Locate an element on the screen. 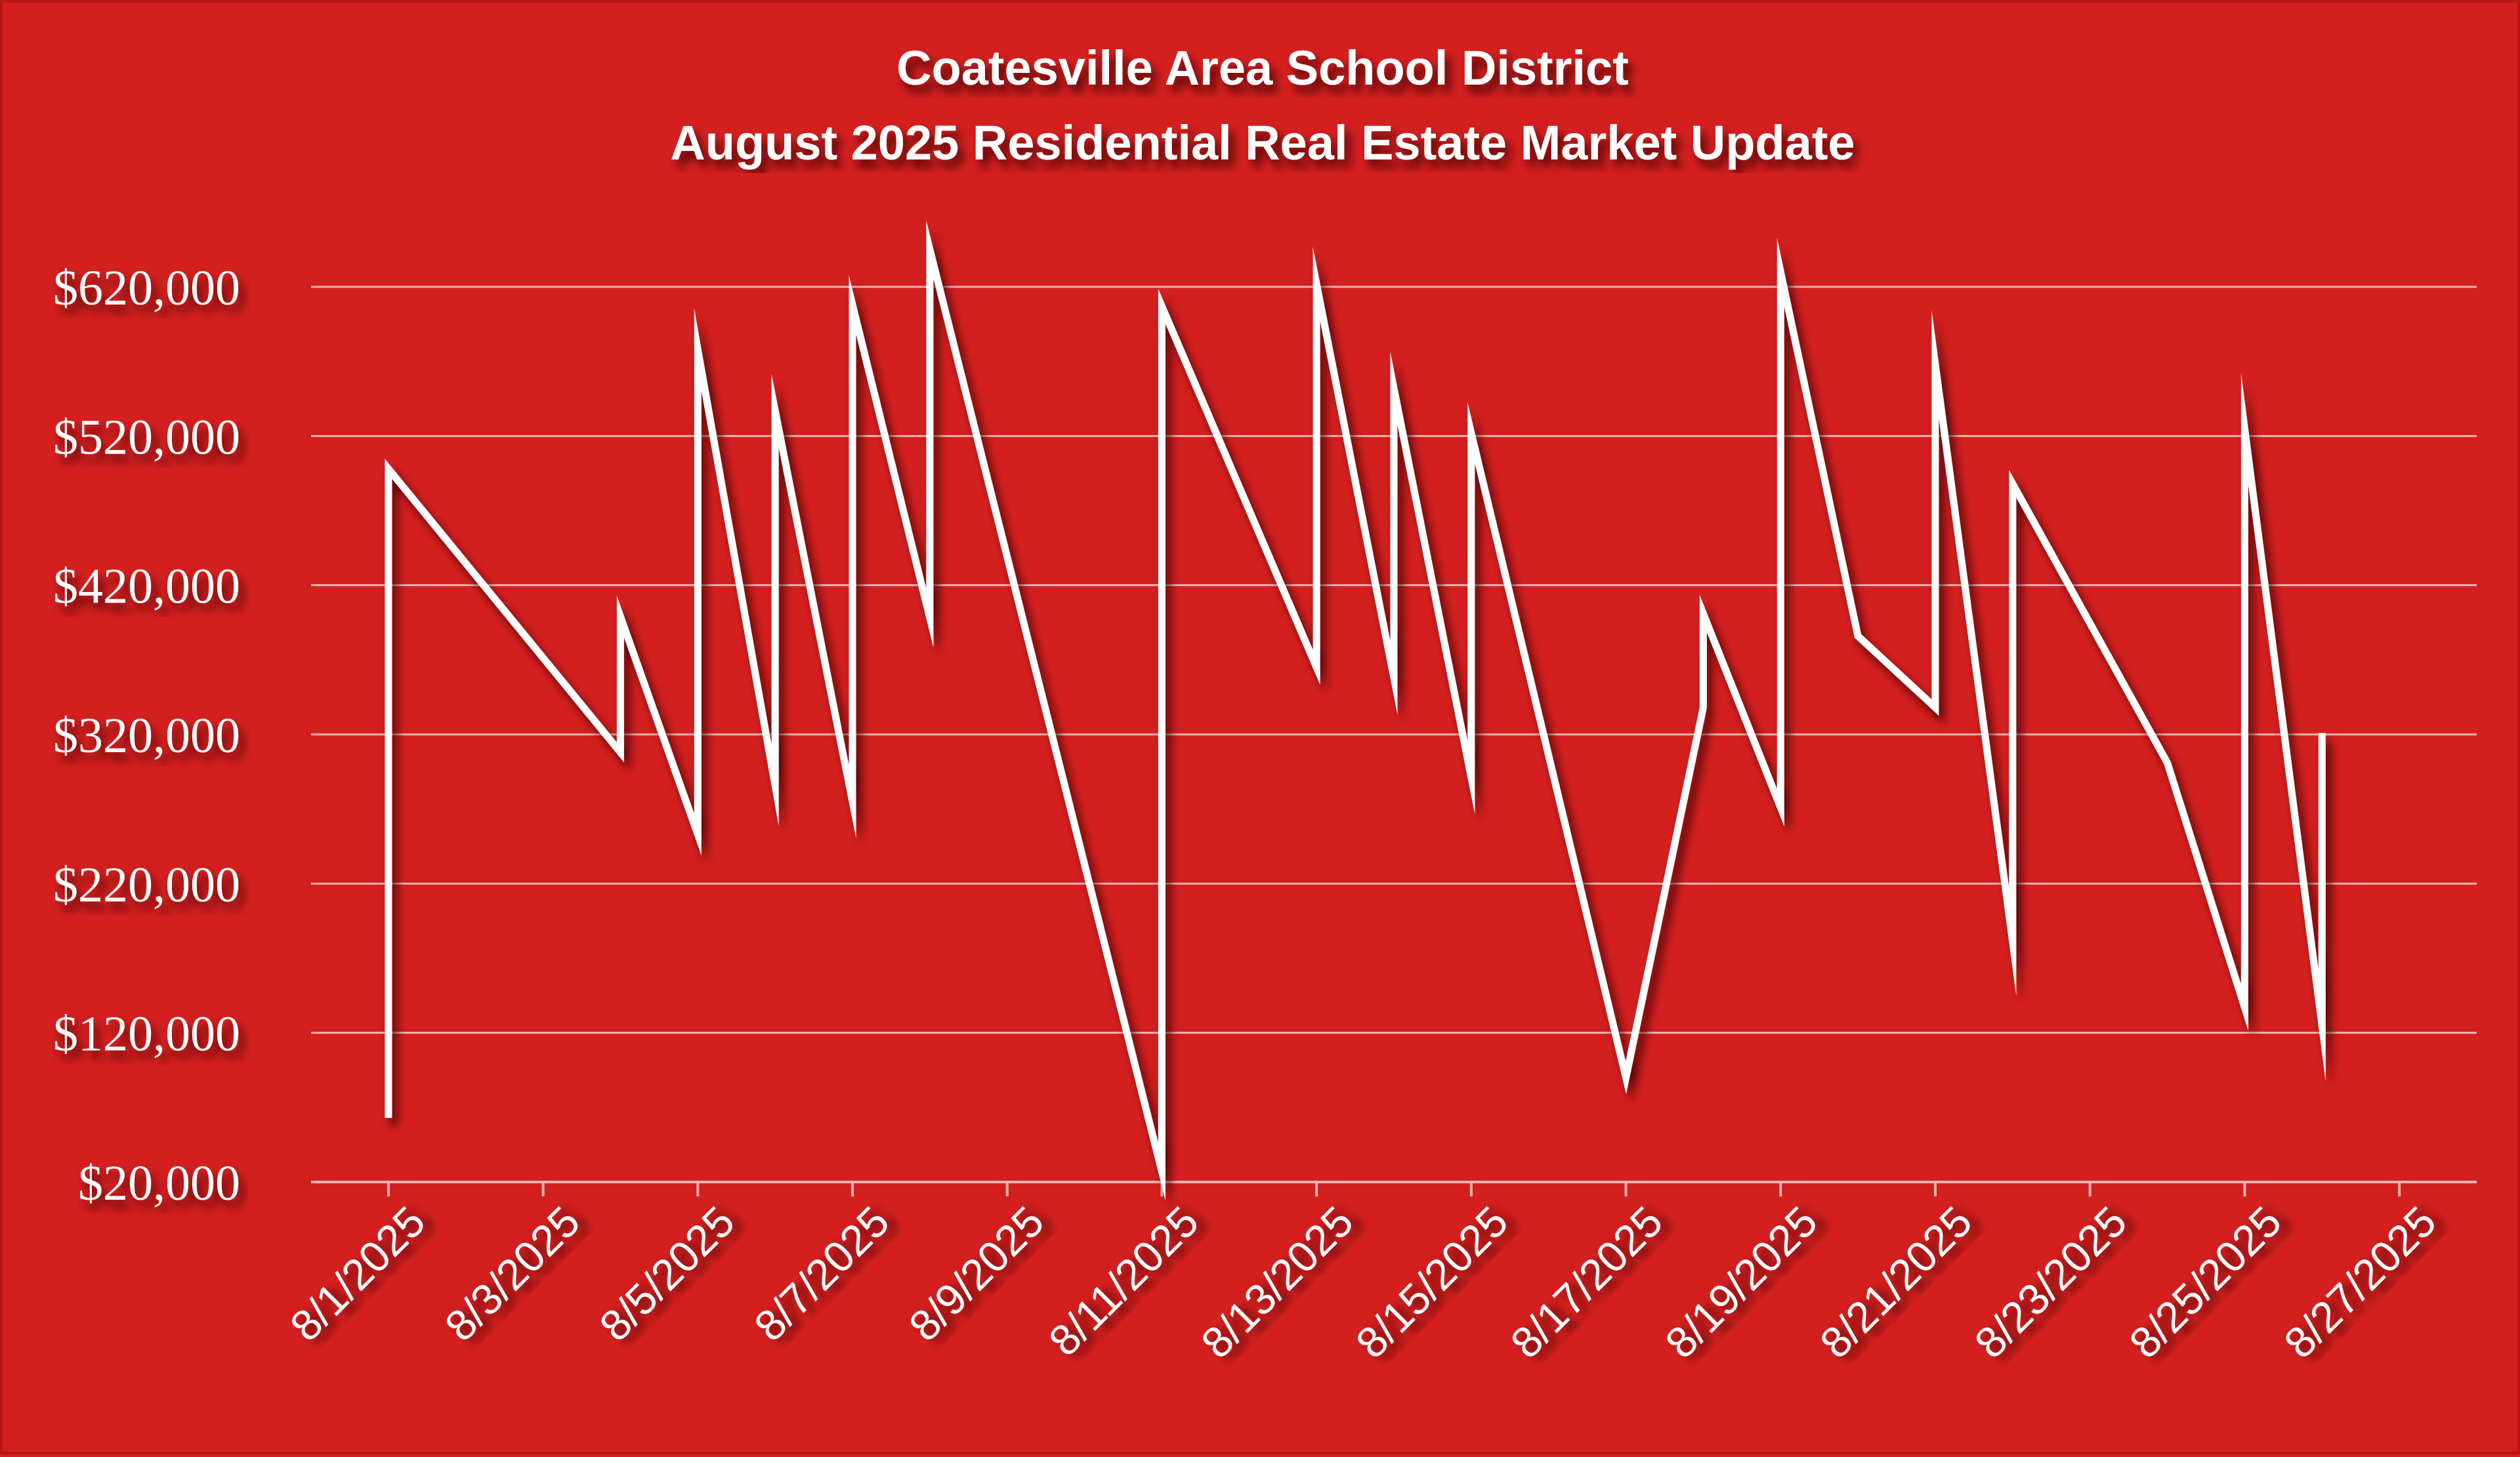 This screenshot has width=2520, height=1457. x-tick-label: 8/25/2025 is located at coordinates (2205, 1282).